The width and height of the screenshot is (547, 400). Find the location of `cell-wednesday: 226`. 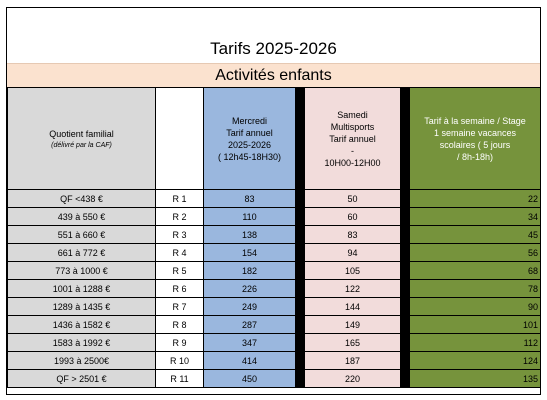

cell-wednesday: 226 is located at coordinates (249, 288).